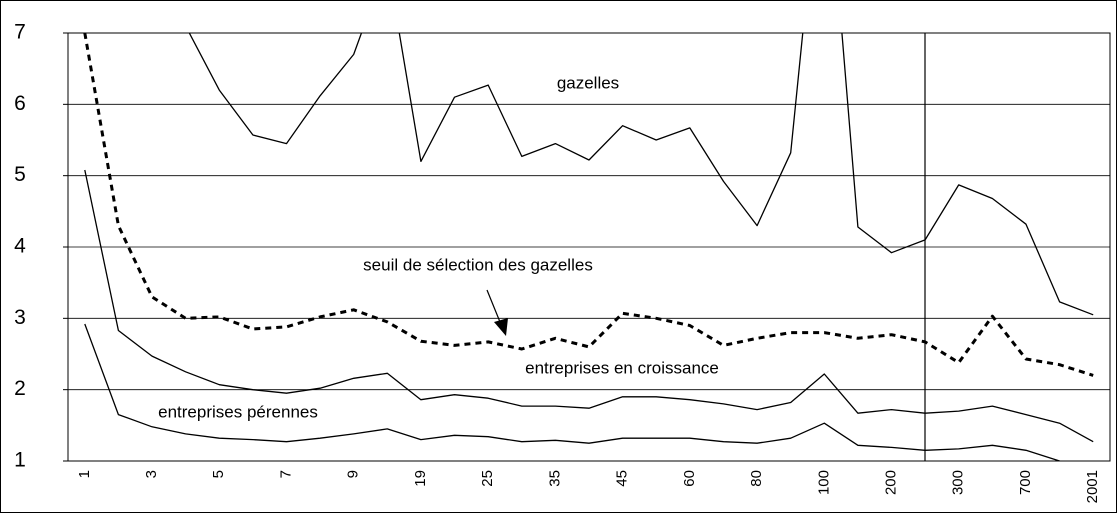 This screenshot has width=1117, height=513. I want to click on x-tick-label: 5, so click(218, 474).